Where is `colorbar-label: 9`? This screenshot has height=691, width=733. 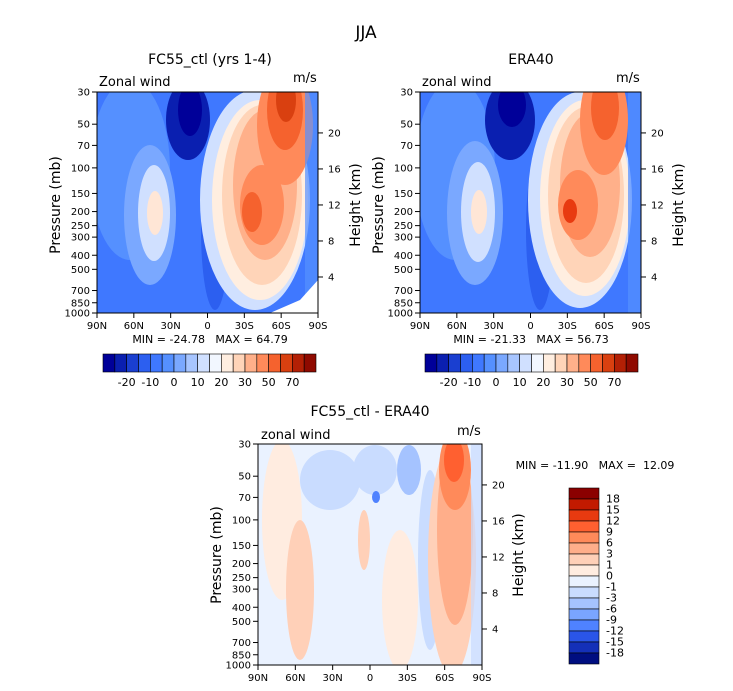
colorbar-label: 9 is located at coordinates (609, 532).